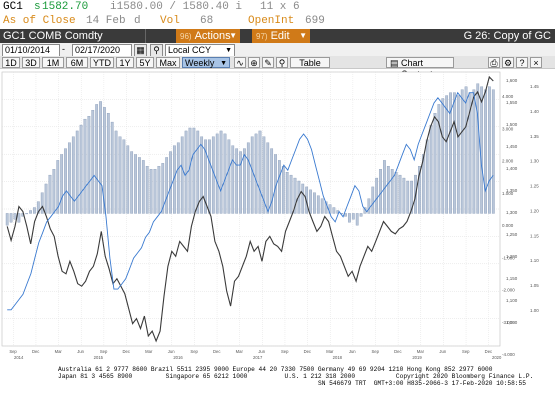 This screenshot has height=400, width=555. I want to click on chevron-down-icon: ▼, so click(228, 50).